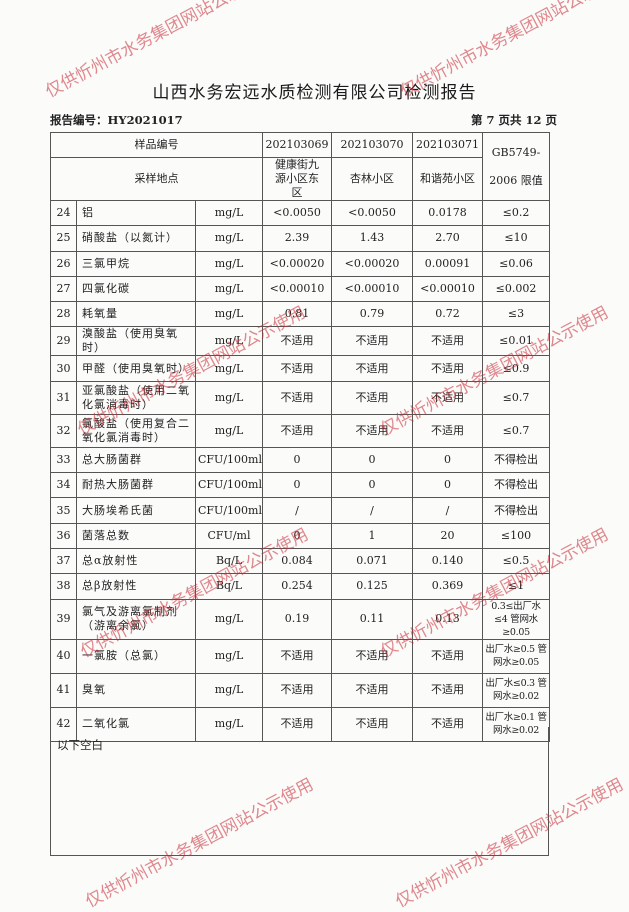 This screenshot has width=629, height=912. I want to click on row-number: 30, so click(63, 368).